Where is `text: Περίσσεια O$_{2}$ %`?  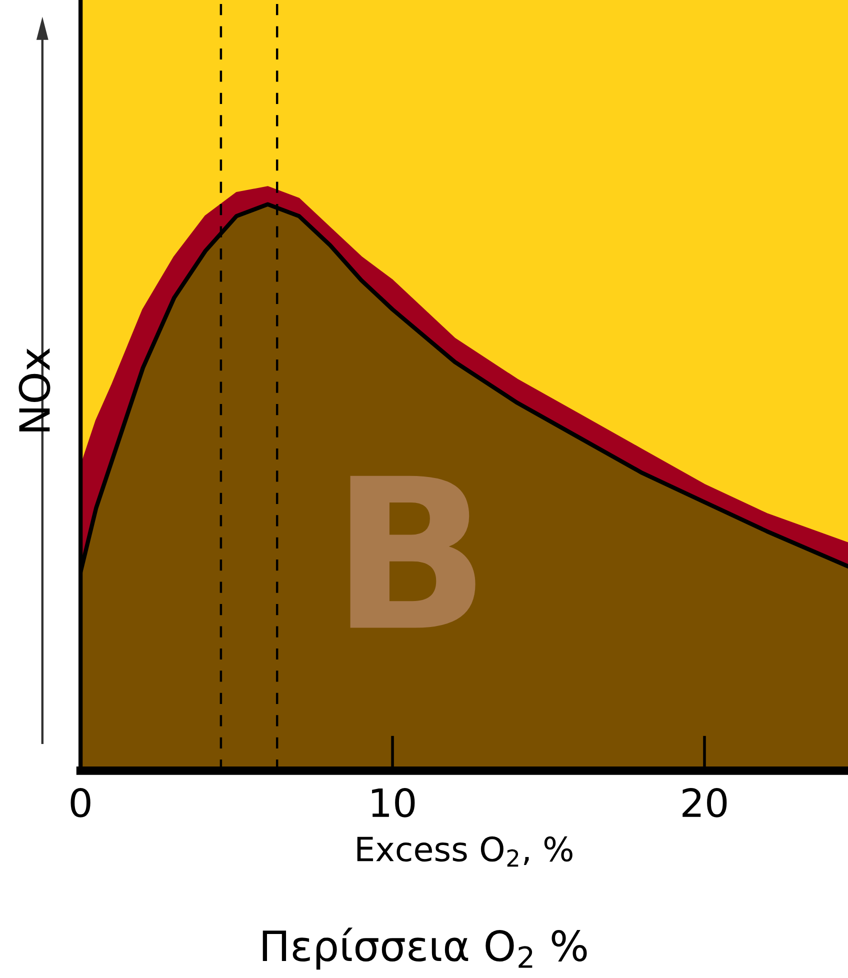 text: Περίσσεια O$_{2}$ % is located at coordinates (424, 949).